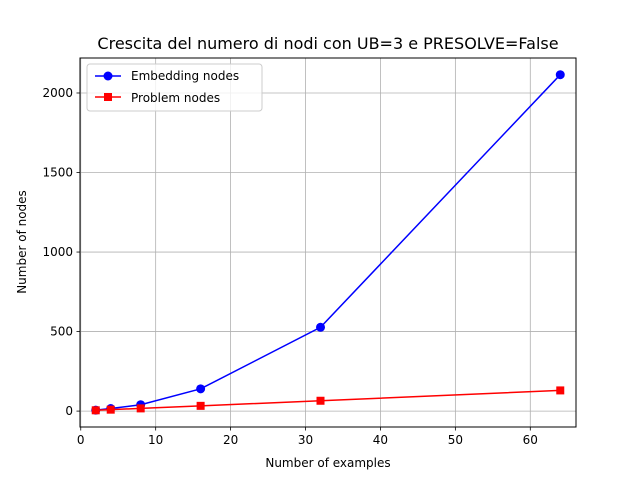 The height and width of the screenshot is (480, 640). What do you see at coordinates (22, 242) in the screenshot?
I see `y-axis-label: Number of nodes` at bounding box center [22, 242].